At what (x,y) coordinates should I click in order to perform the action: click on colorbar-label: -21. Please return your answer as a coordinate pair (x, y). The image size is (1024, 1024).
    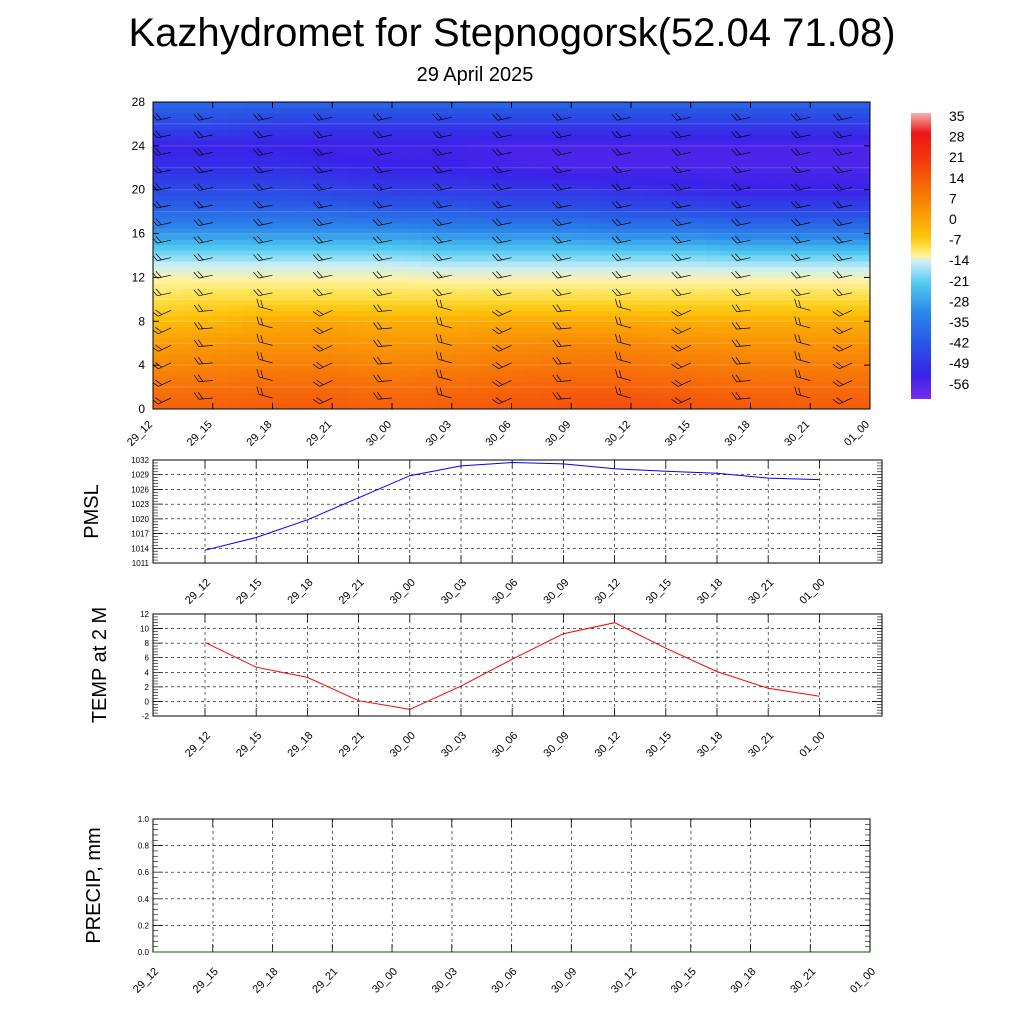
    Looking at the image, I should click on (959, 281).